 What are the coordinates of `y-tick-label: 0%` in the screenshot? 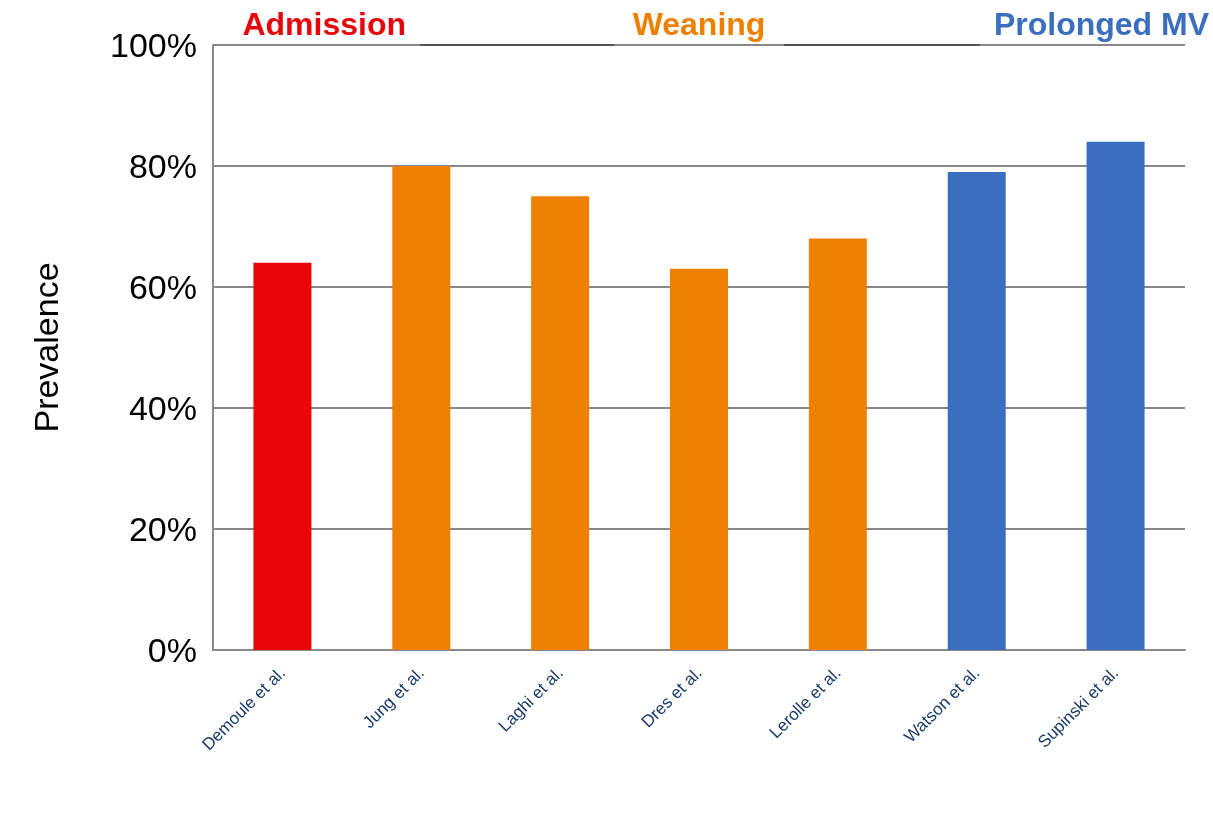 It's located at (172, 650).